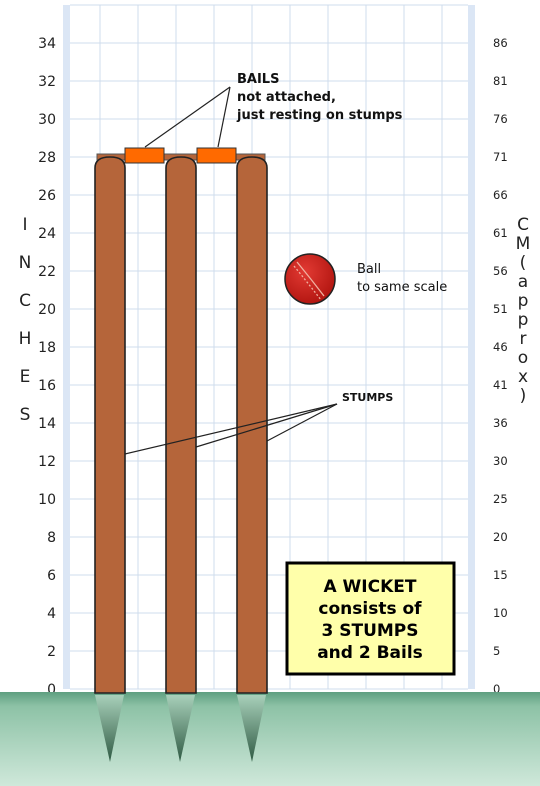 The width and height of the screenshot is (540, 786). I want to click on cm-tick-label: 76, so click(500, 119).